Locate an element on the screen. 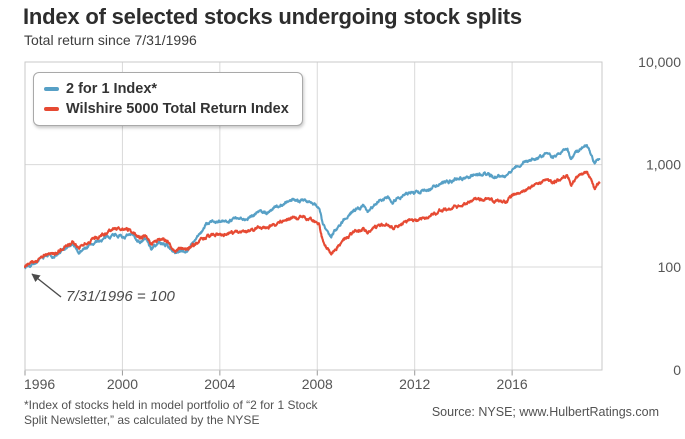  x-axis-label: 1996 is located at coordinates (39, 384).